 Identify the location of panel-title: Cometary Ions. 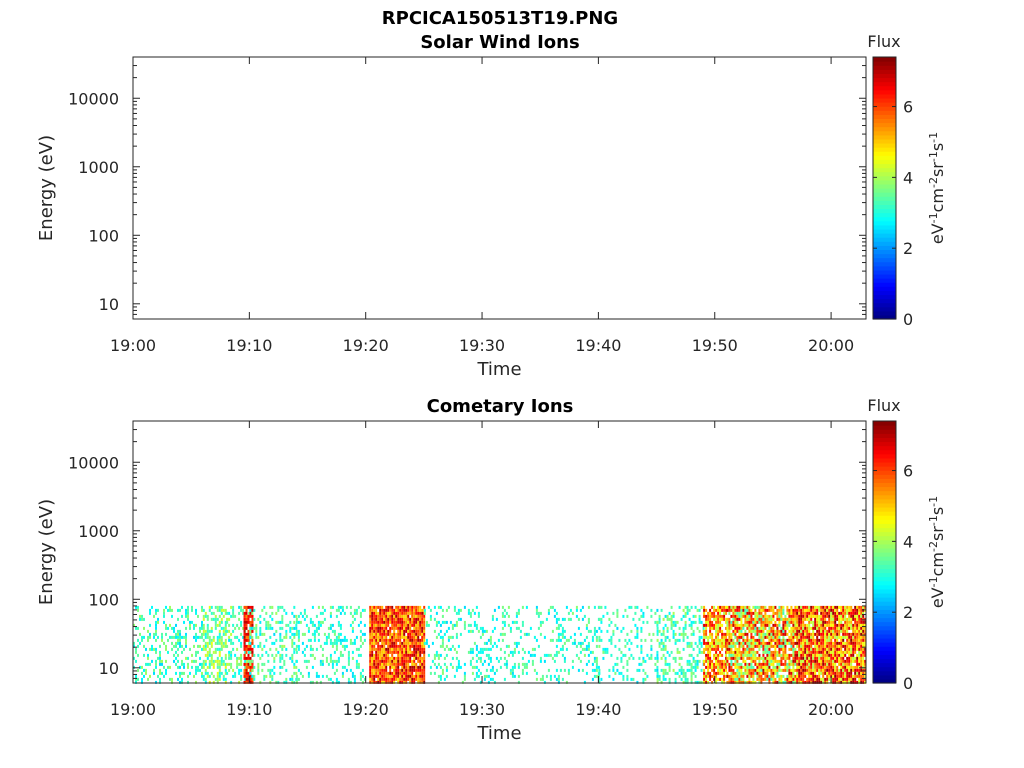
(500, 406).